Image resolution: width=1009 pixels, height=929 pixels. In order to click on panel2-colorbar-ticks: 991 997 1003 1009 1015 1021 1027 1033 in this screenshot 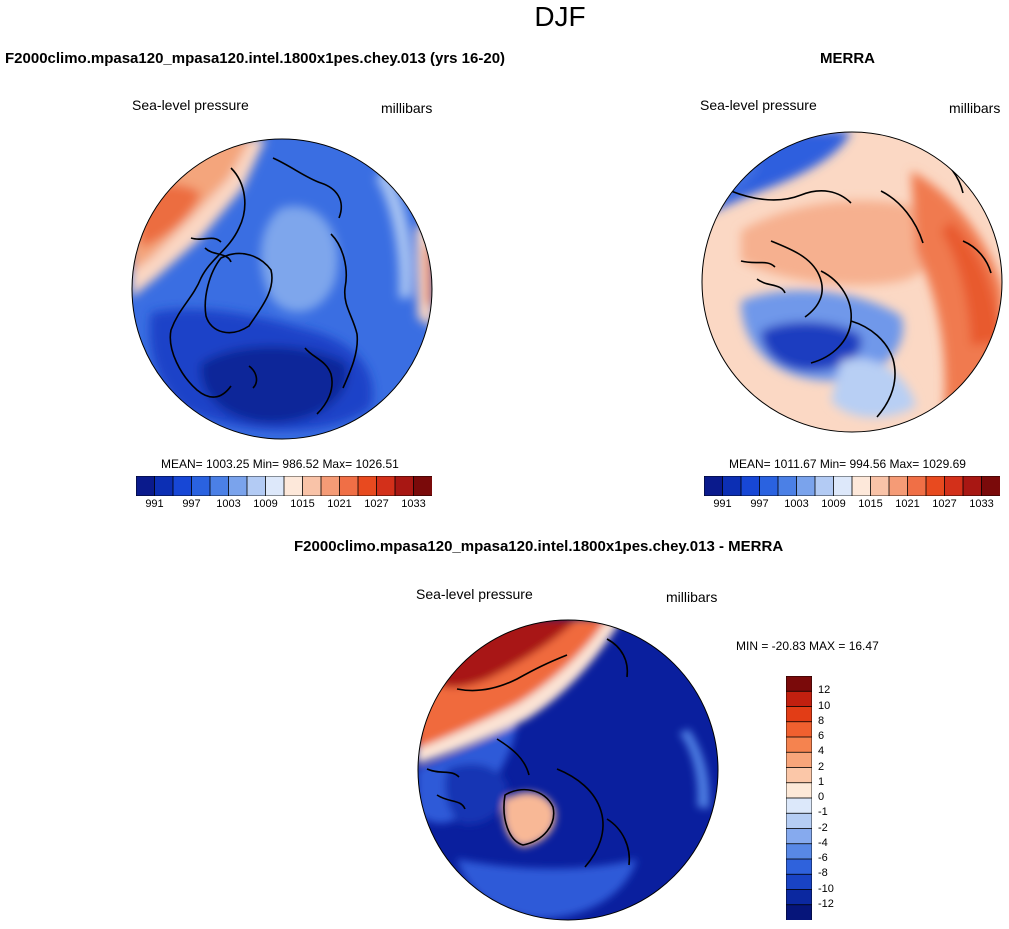, I will do `click(852, 505)`.